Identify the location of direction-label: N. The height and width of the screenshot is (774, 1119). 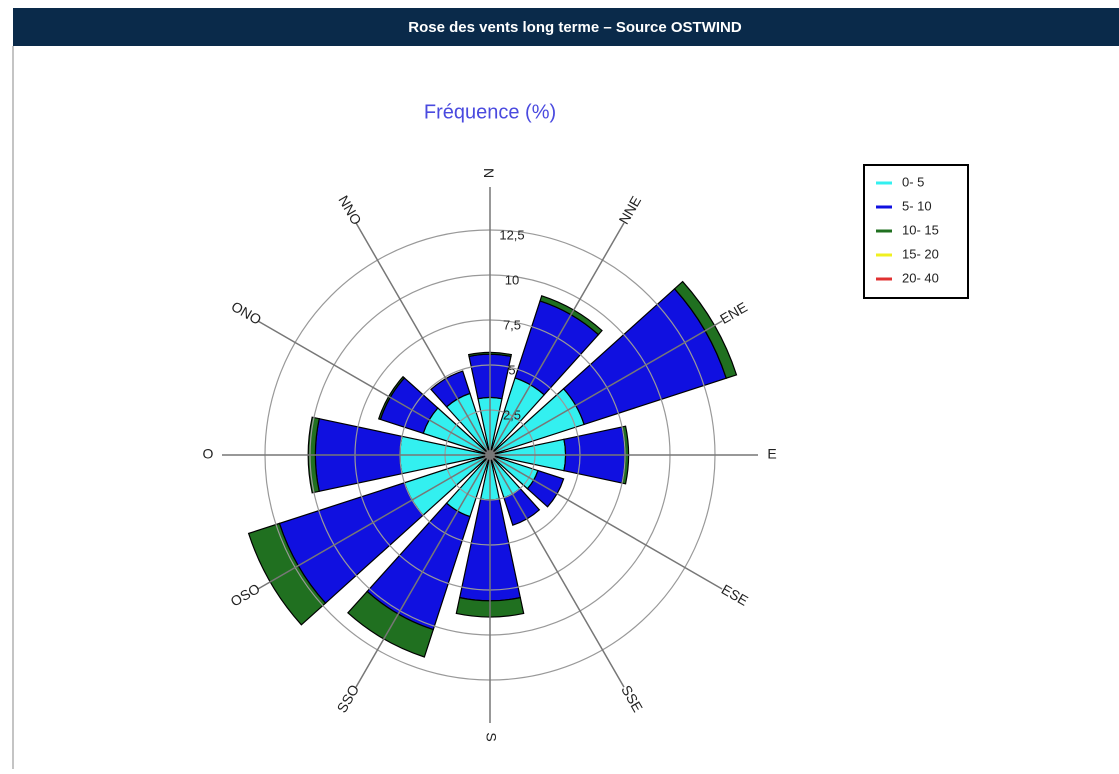
(489, 173).